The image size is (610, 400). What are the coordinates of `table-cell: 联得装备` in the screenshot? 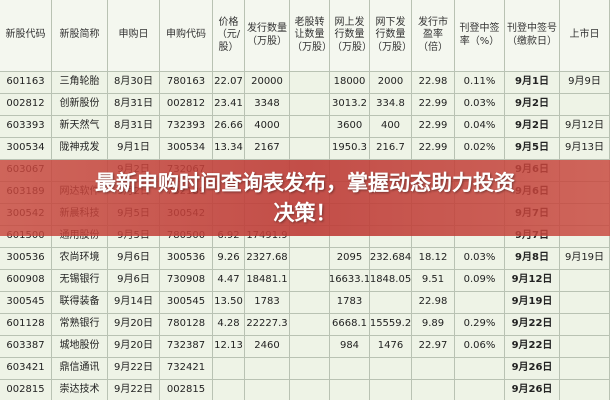 It's located at (80, 303).